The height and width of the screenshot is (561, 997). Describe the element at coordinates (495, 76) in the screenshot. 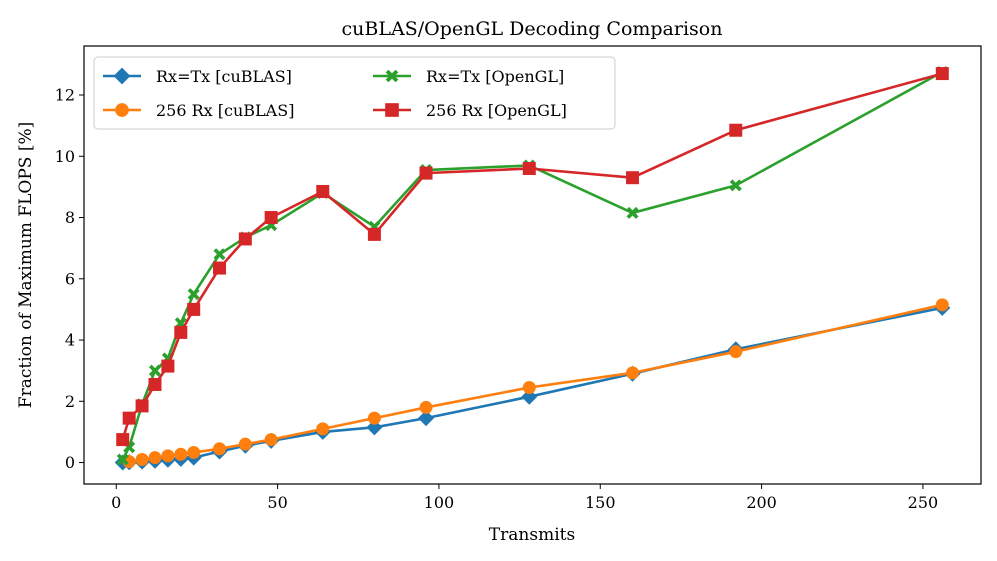

I see `legend-label: Rx=Tx [OpenGL]` at that location.